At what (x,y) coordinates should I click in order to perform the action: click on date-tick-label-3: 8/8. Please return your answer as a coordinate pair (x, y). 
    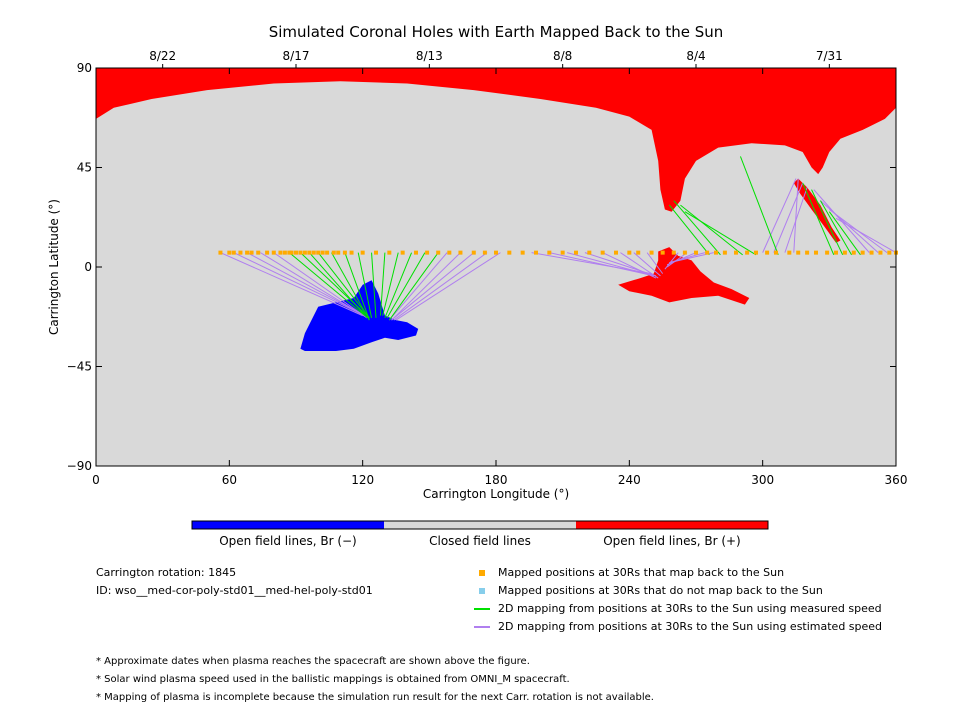
    Looking at the image, I should click on (562, 56).